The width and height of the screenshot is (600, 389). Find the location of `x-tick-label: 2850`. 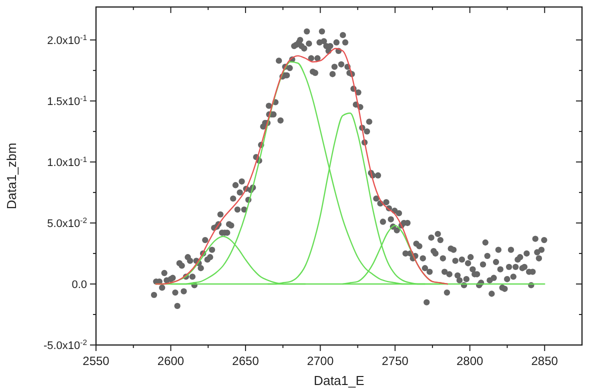

x-tick-label: 2850 is located at coordinates (544, 361).